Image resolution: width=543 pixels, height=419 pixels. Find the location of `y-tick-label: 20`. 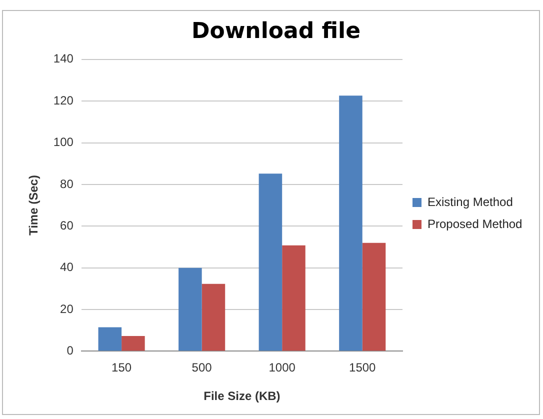

y-tick-label: 20 is located at coordinates (67, 309).